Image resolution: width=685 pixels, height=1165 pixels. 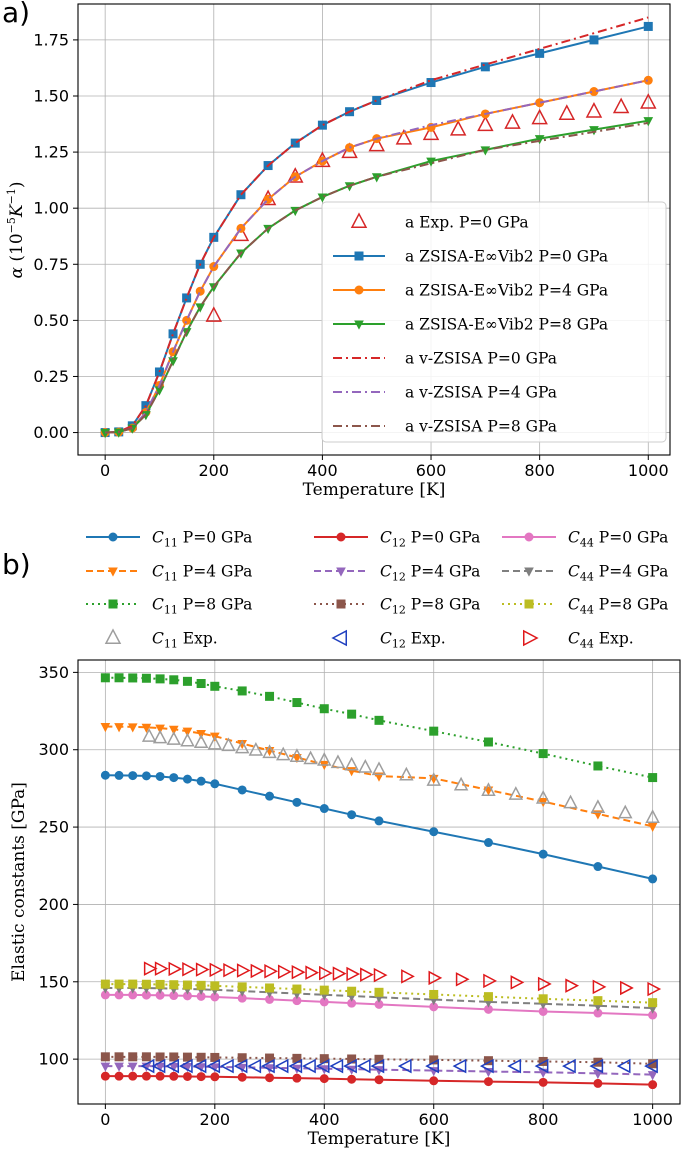 I want to click on chart-b-y-axis-label: Elastic constants [GPa], so click(x=19, y=882).